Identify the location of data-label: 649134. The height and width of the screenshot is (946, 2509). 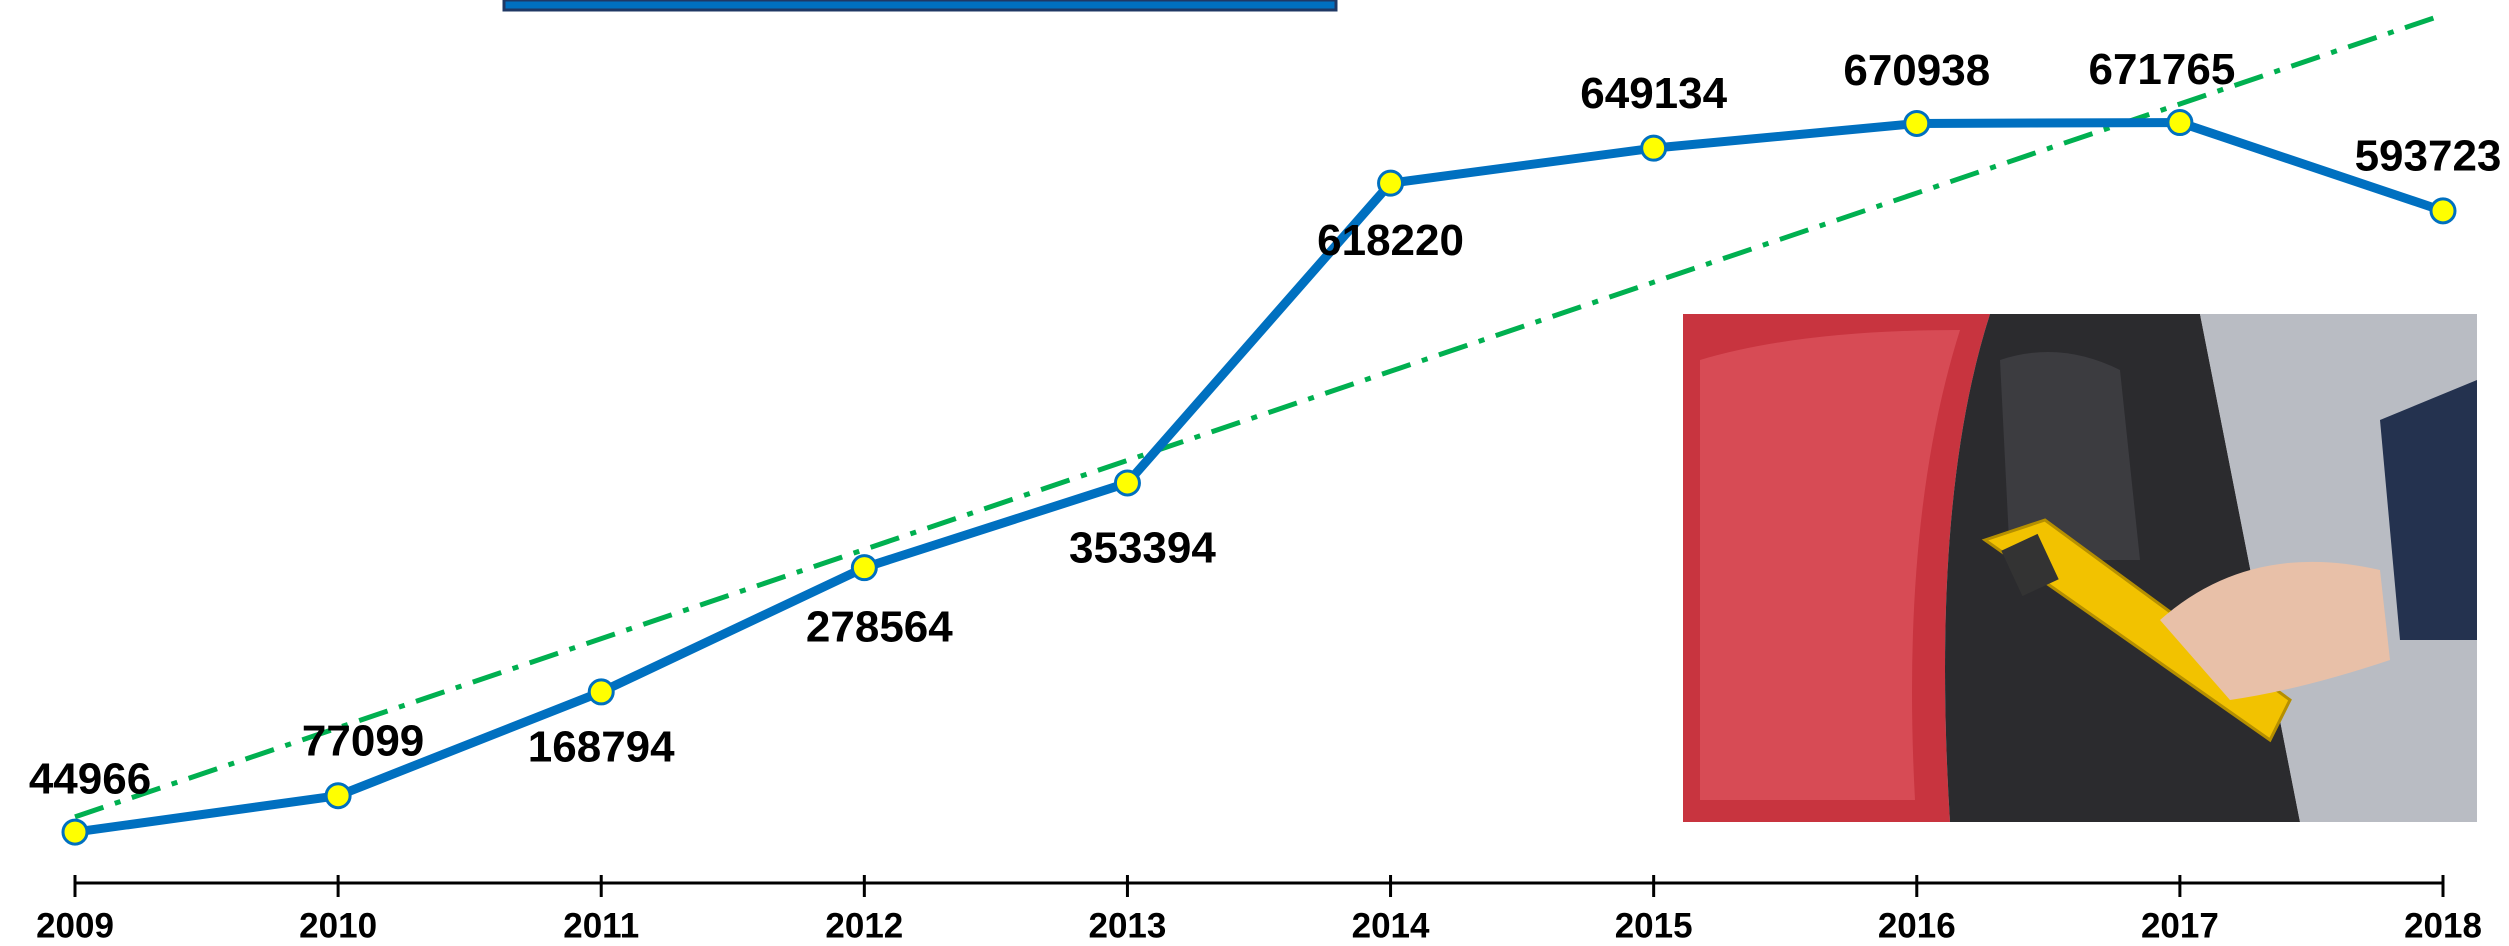
(1653, 93).